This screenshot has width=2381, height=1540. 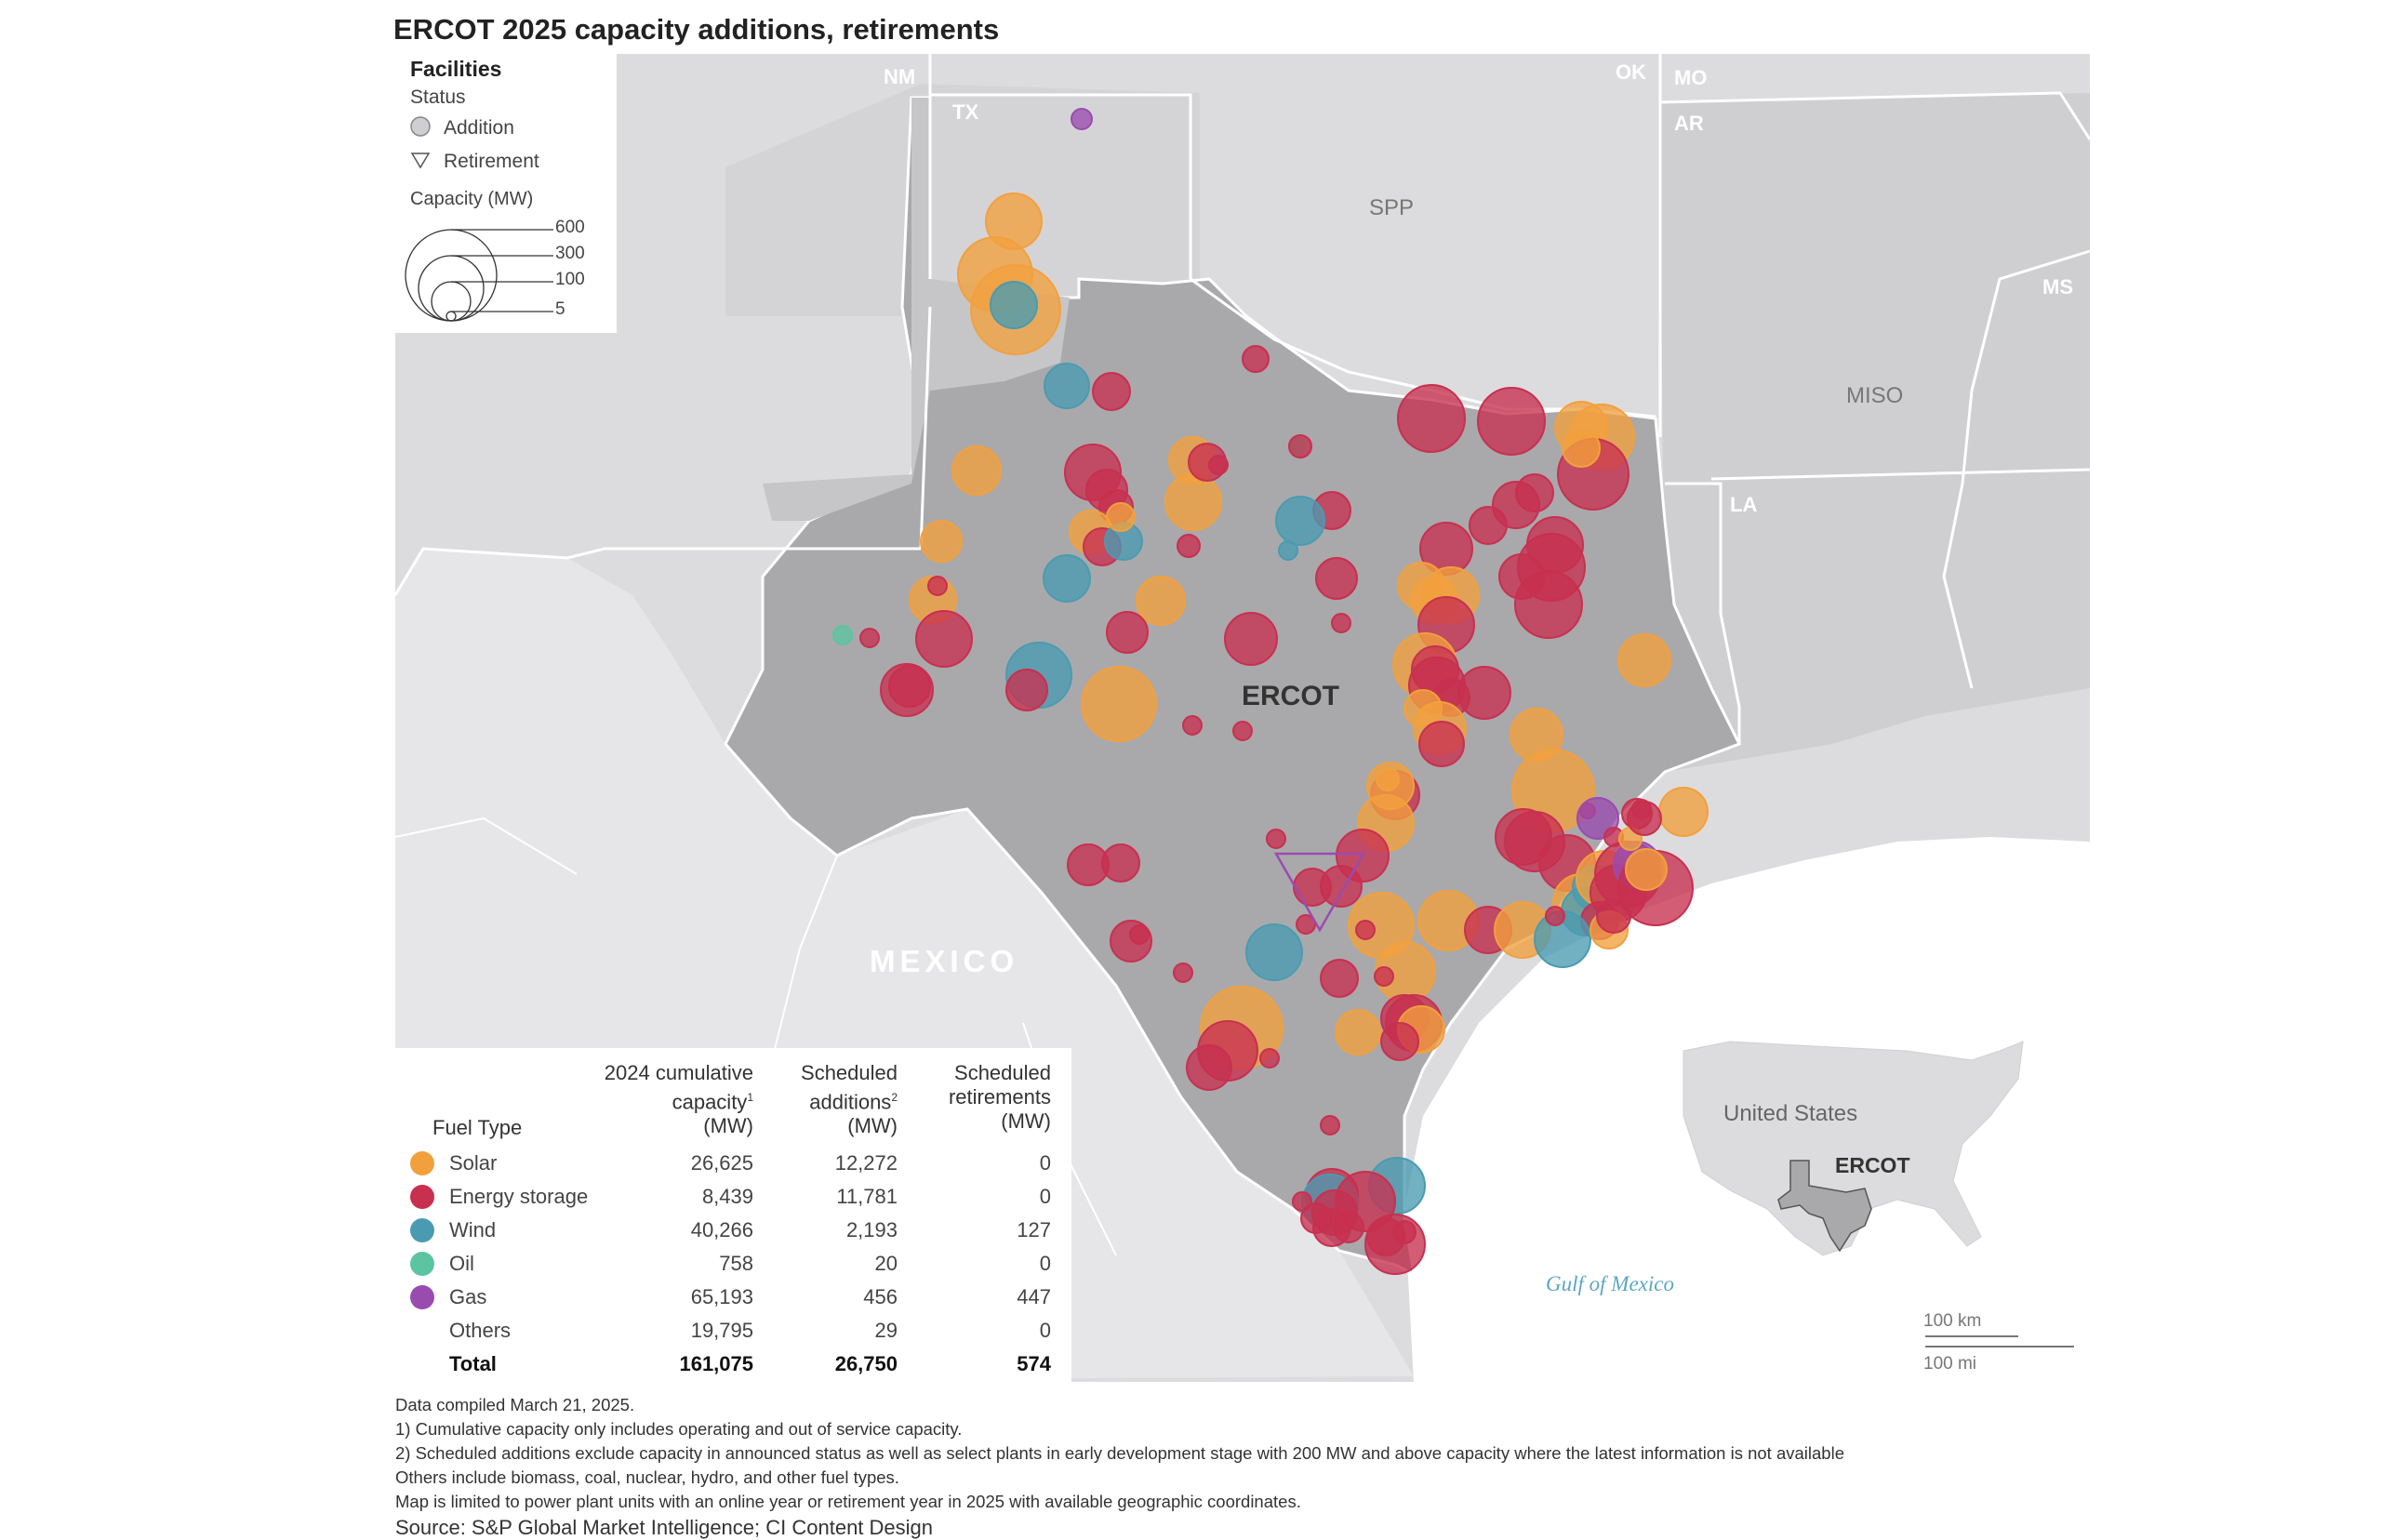 What do you see at coordinates (999, 1097) in the screenshot?
I see `retirements-header-line2: retirements` at bounding box center [999, 1097].